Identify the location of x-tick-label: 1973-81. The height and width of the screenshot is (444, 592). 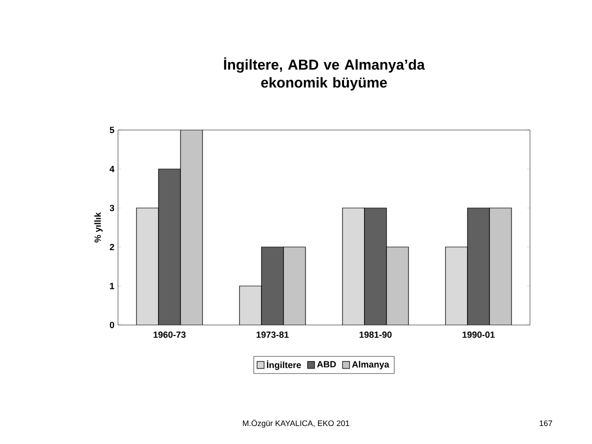
(272, 335).